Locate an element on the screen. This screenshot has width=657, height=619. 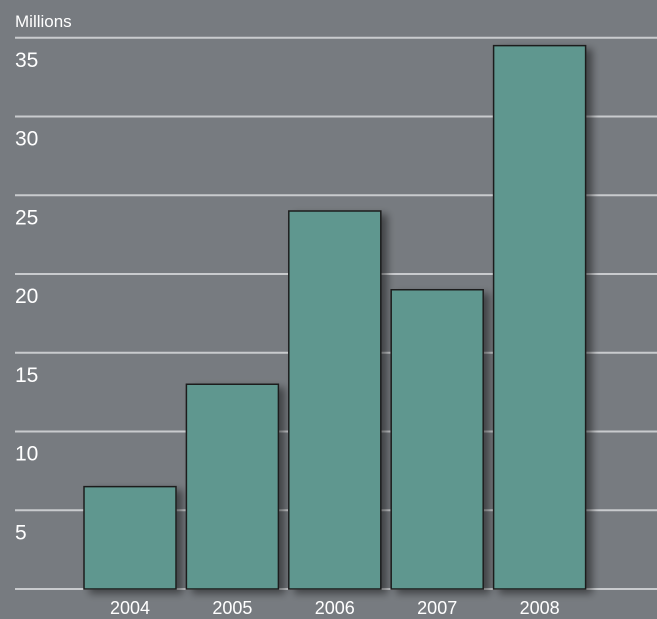
y-tick-label: 15 is located at coordinates (26, 375).